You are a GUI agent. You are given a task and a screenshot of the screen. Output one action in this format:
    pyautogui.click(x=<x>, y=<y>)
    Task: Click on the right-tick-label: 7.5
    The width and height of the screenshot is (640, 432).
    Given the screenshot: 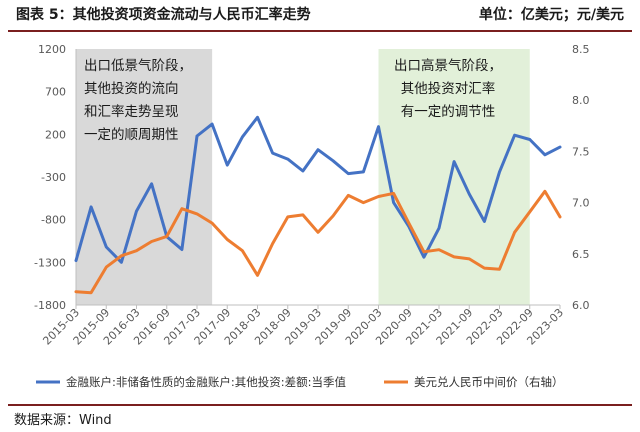 What is the action you would take?
    pyautogui.click(x=581, y=151)
    